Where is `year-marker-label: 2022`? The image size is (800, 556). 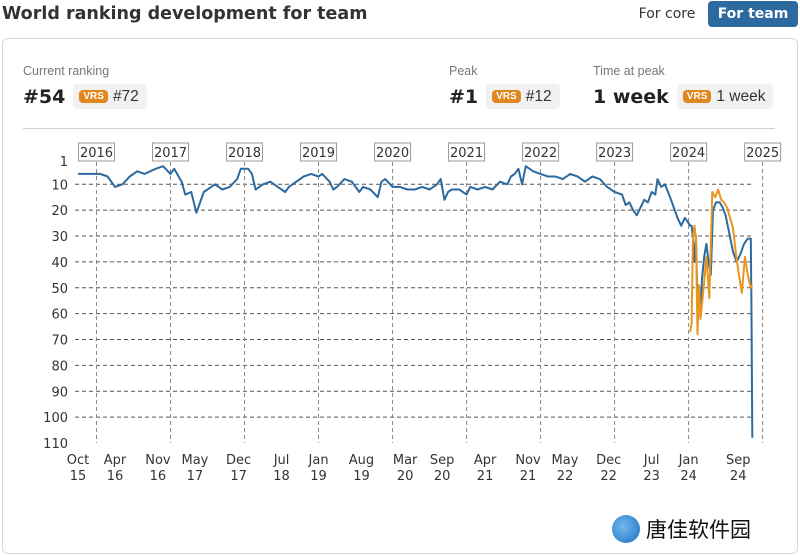 year-marker-label: 2022 is located at coordinates (540, 153).